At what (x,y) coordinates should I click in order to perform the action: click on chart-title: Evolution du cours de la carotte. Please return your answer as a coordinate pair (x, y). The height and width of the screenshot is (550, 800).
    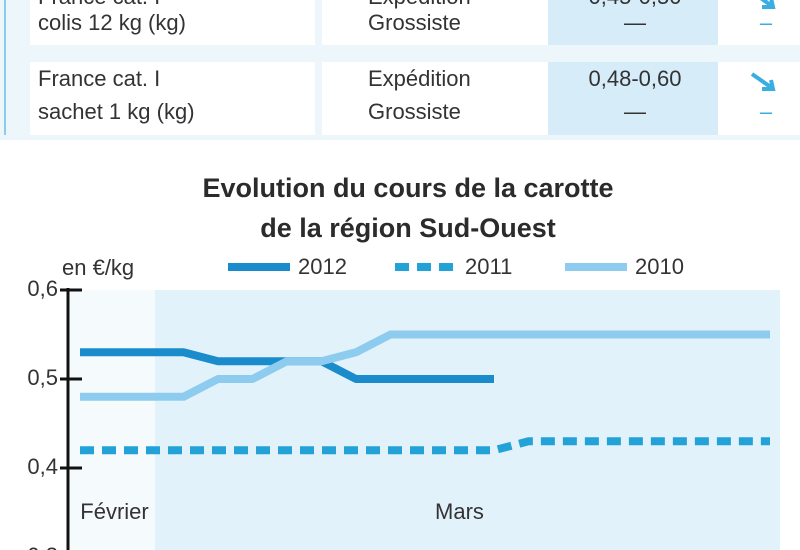
    Looking at the image, I should click on (407, 188).